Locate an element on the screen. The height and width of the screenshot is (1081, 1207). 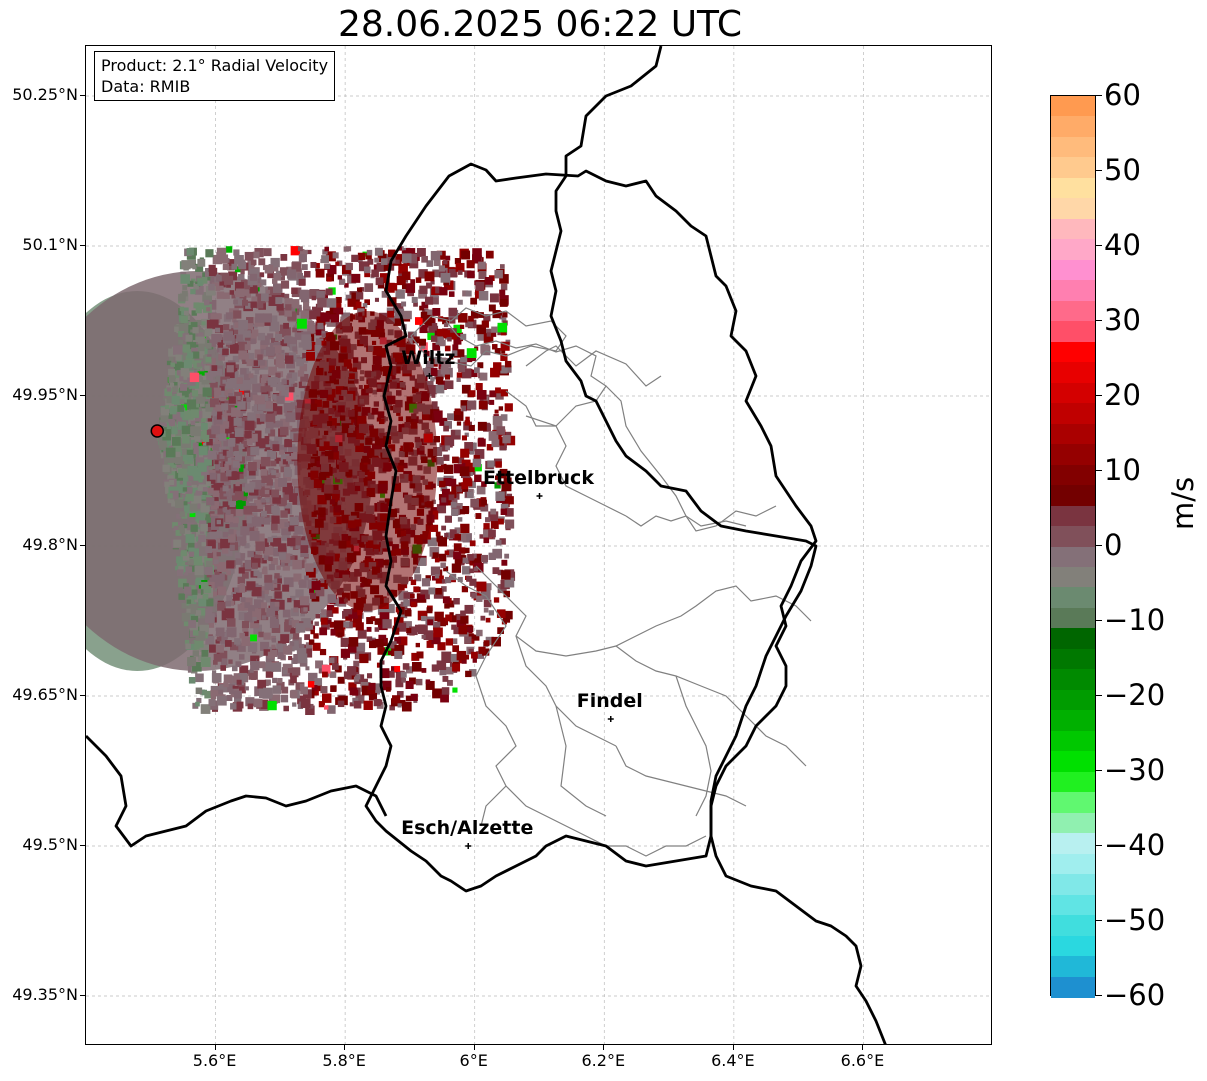
colorbar-tick-mark is located at coordinates (1099, 845).